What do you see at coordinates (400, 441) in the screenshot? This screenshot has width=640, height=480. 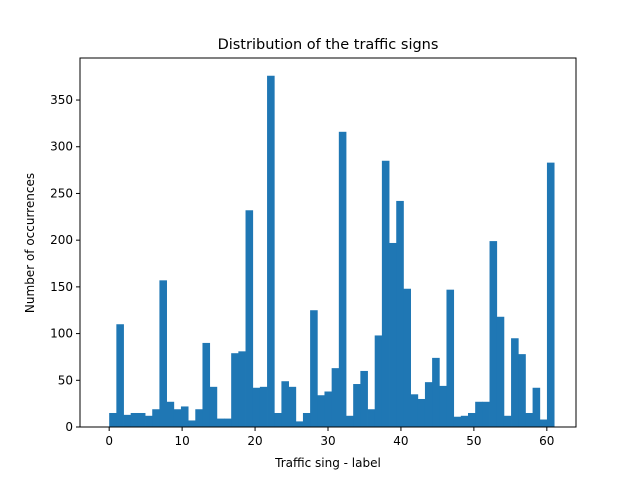 I see `x-tick-label-40: 40` at bounding box center [400, 441].